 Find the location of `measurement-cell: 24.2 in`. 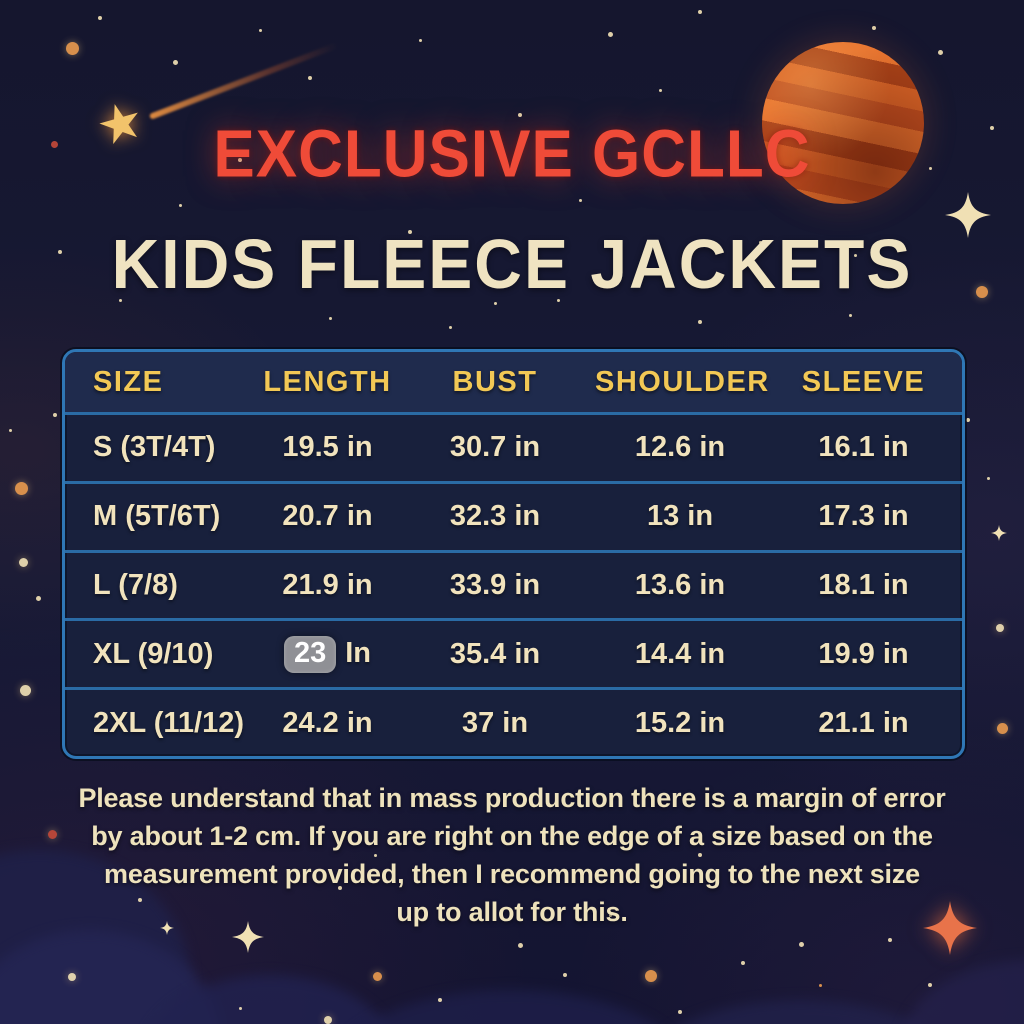

measurement-cell: 24.2 in is located at coordinates (327, 722).